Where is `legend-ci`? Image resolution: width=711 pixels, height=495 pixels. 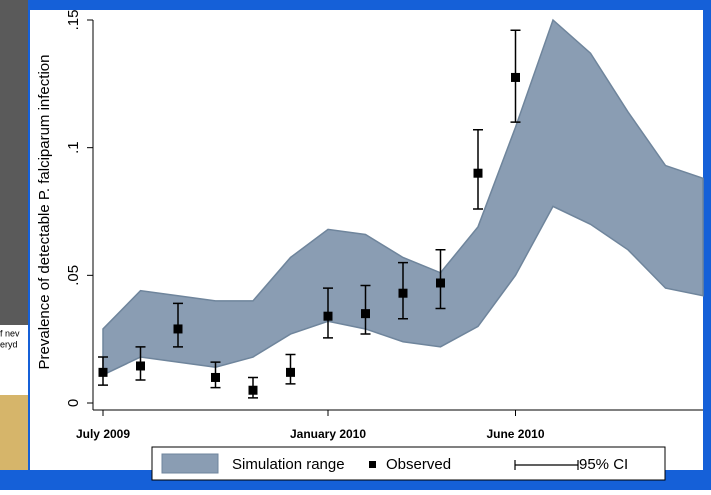
legend-ci is located at coordinates (546, 465).